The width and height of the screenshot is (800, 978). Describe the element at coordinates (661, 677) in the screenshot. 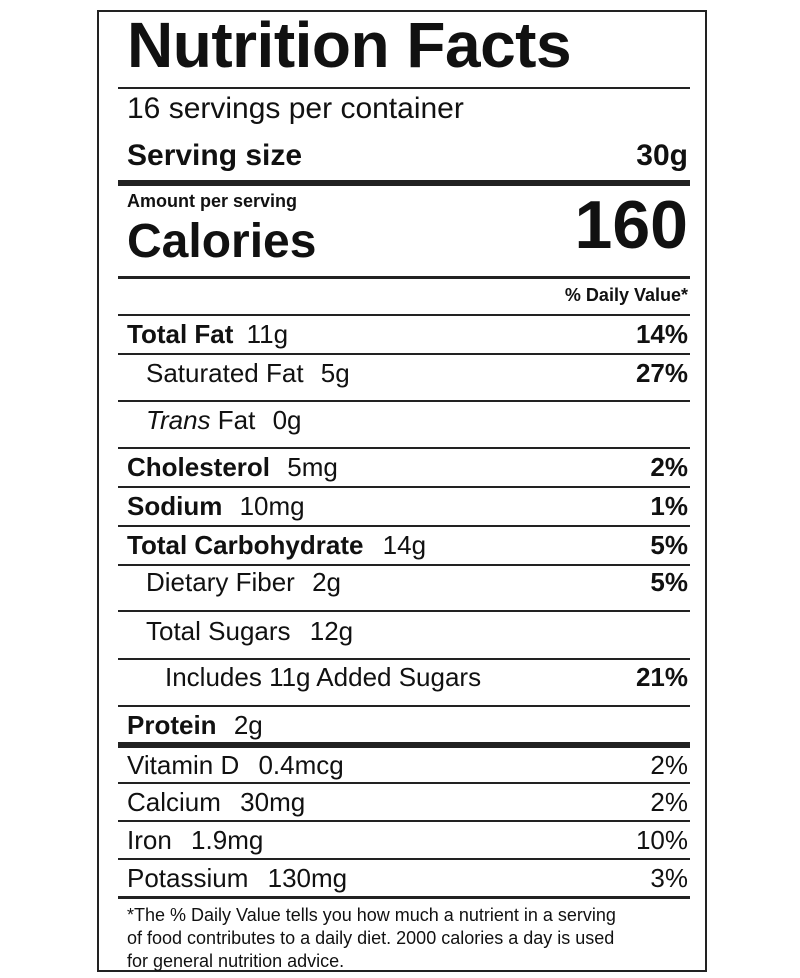

I see `added-sugars-dv: 21%` at that location.